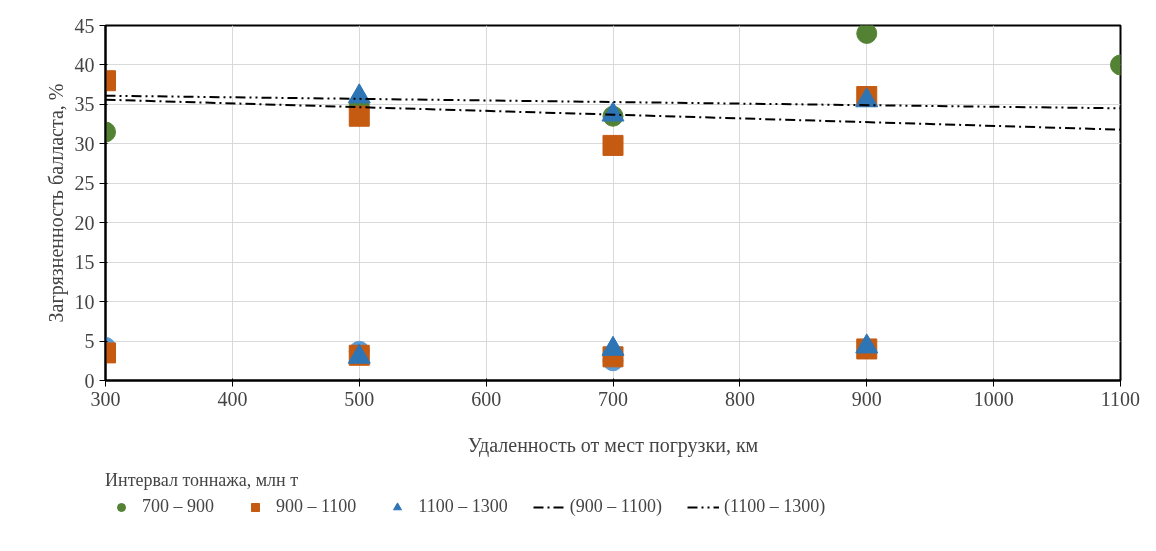 This screenshot has height=551, width=1156. I want to click on y-tick-label: 25, so click(84, 183).